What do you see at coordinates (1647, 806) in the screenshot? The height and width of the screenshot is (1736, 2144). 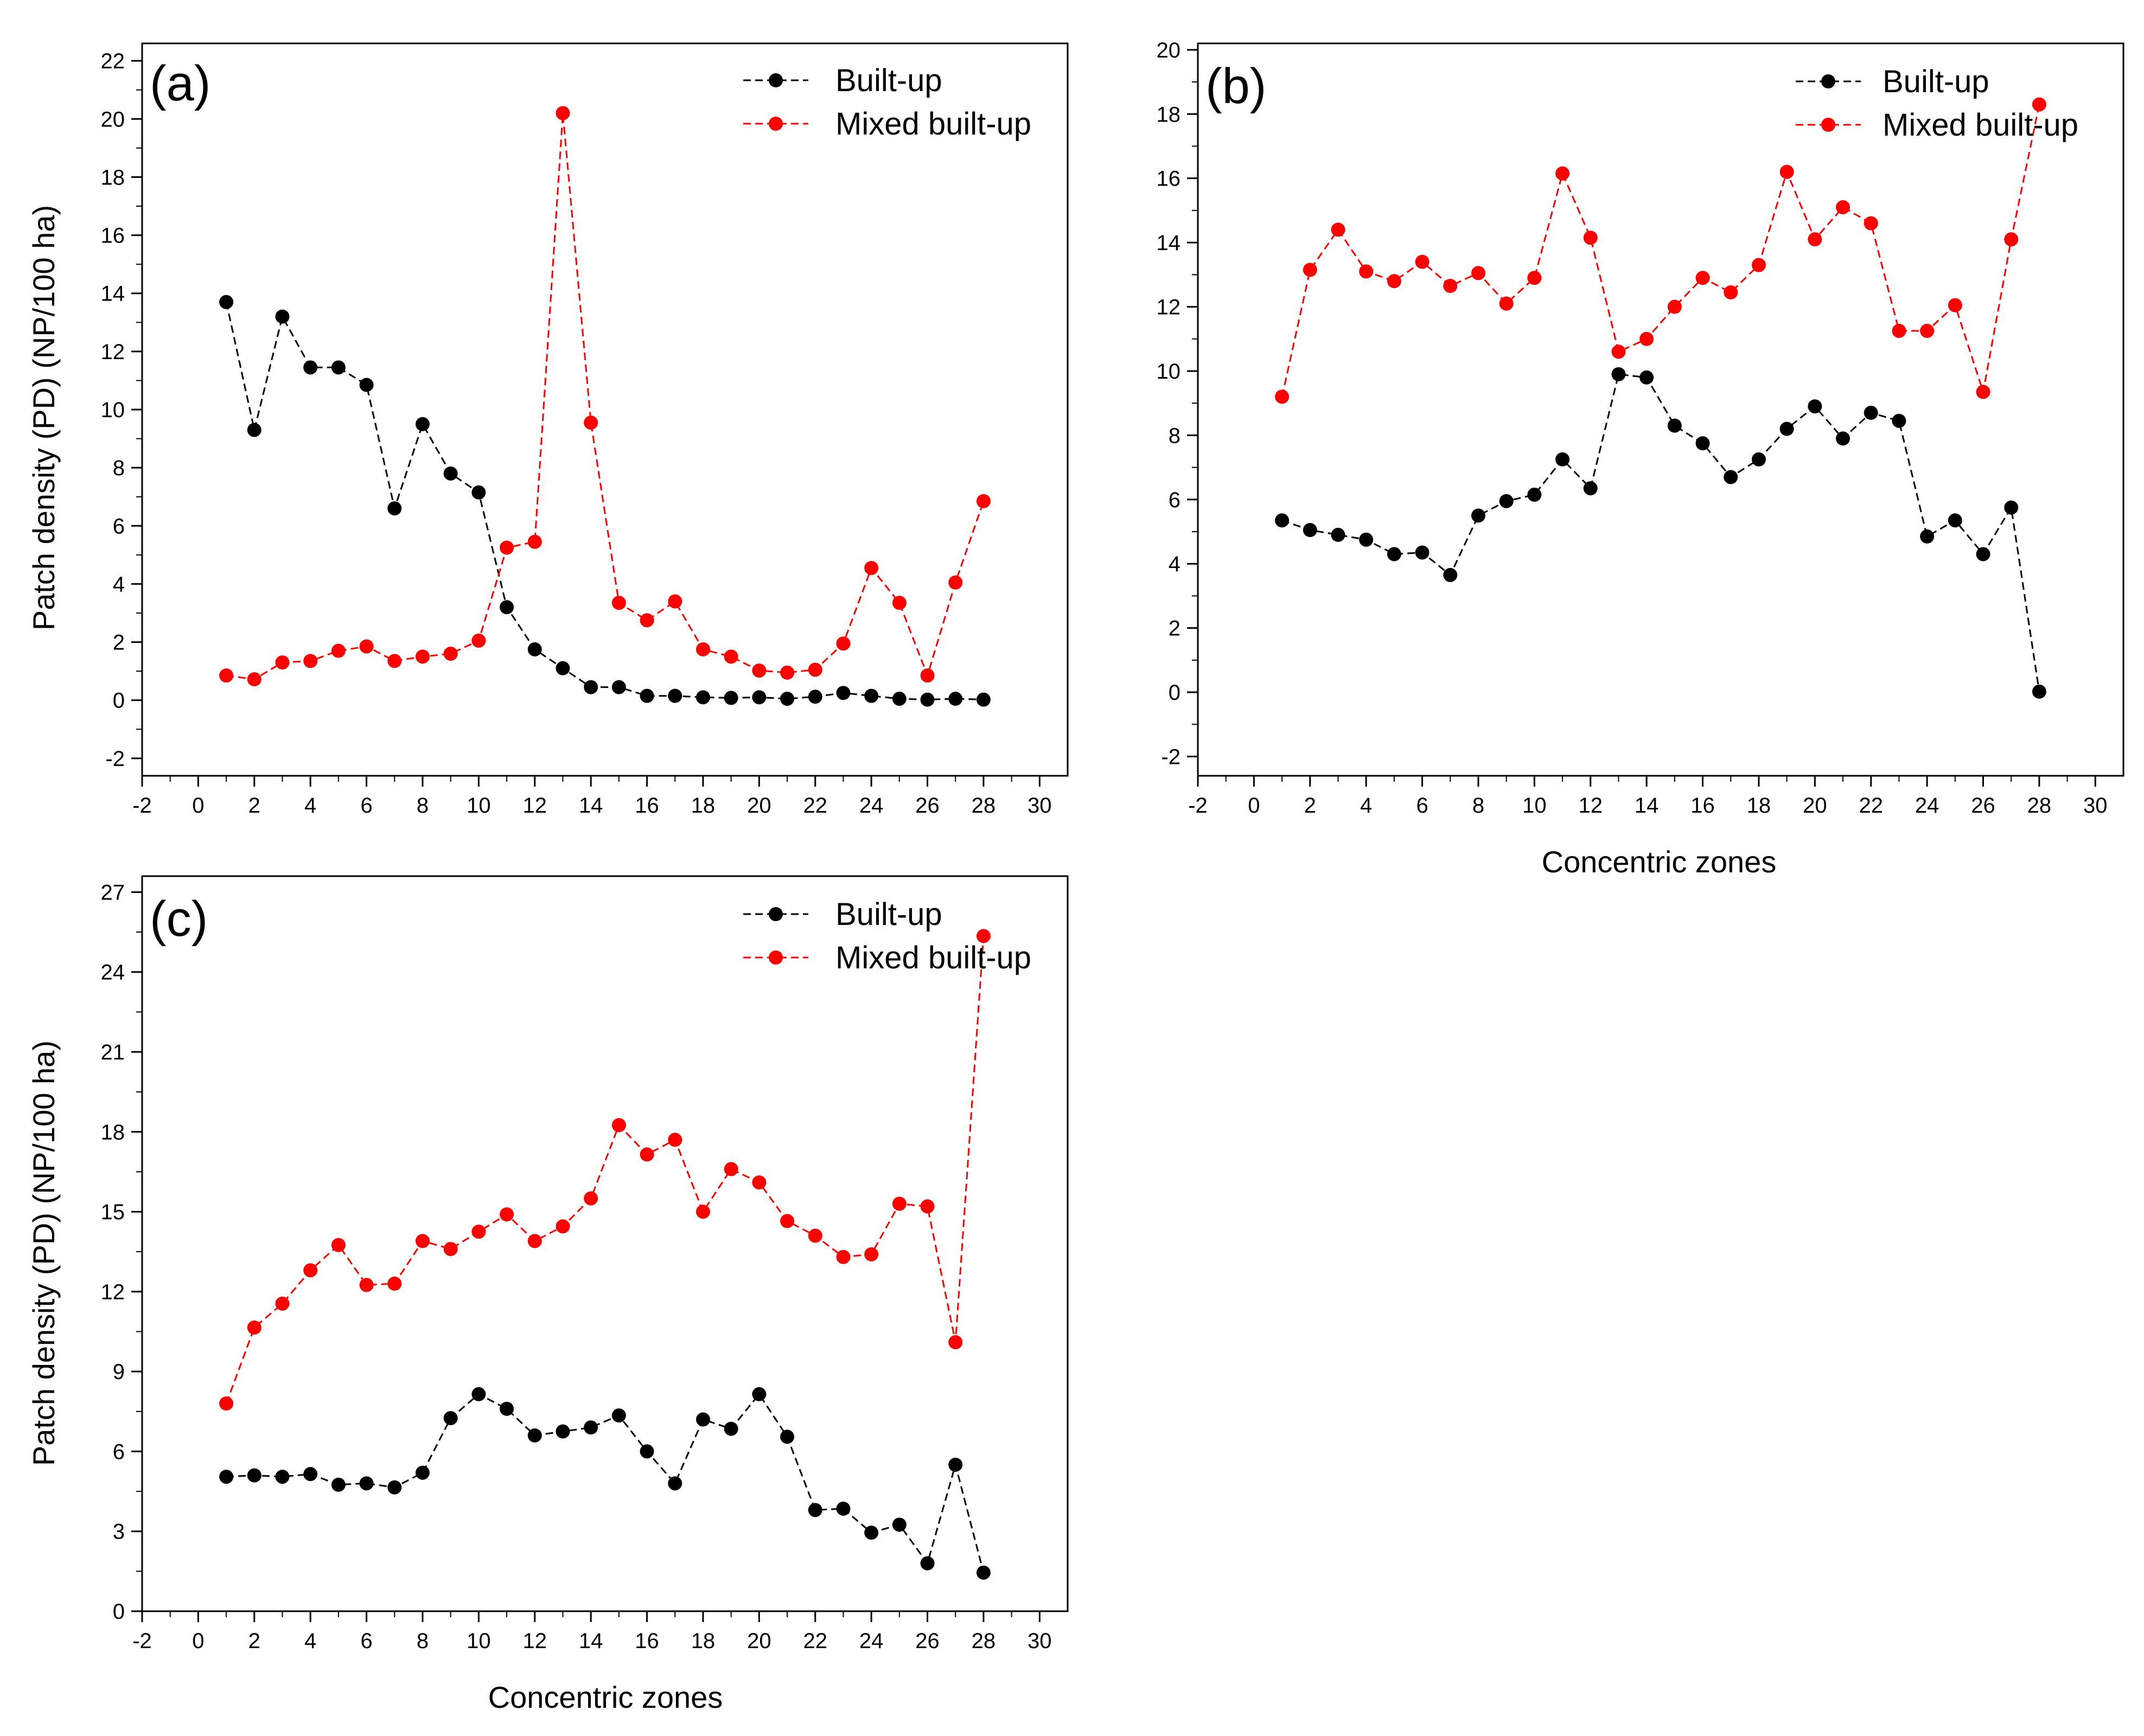 I see `x-tick-label: 14` at bounding box center [1647, 806].